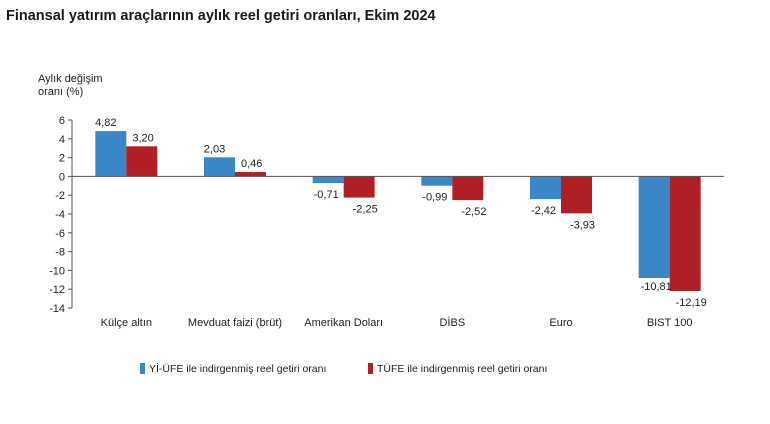 This screenshot has height=424, width=770. I want to click on y-tick-label: -10, so click(57, 271).